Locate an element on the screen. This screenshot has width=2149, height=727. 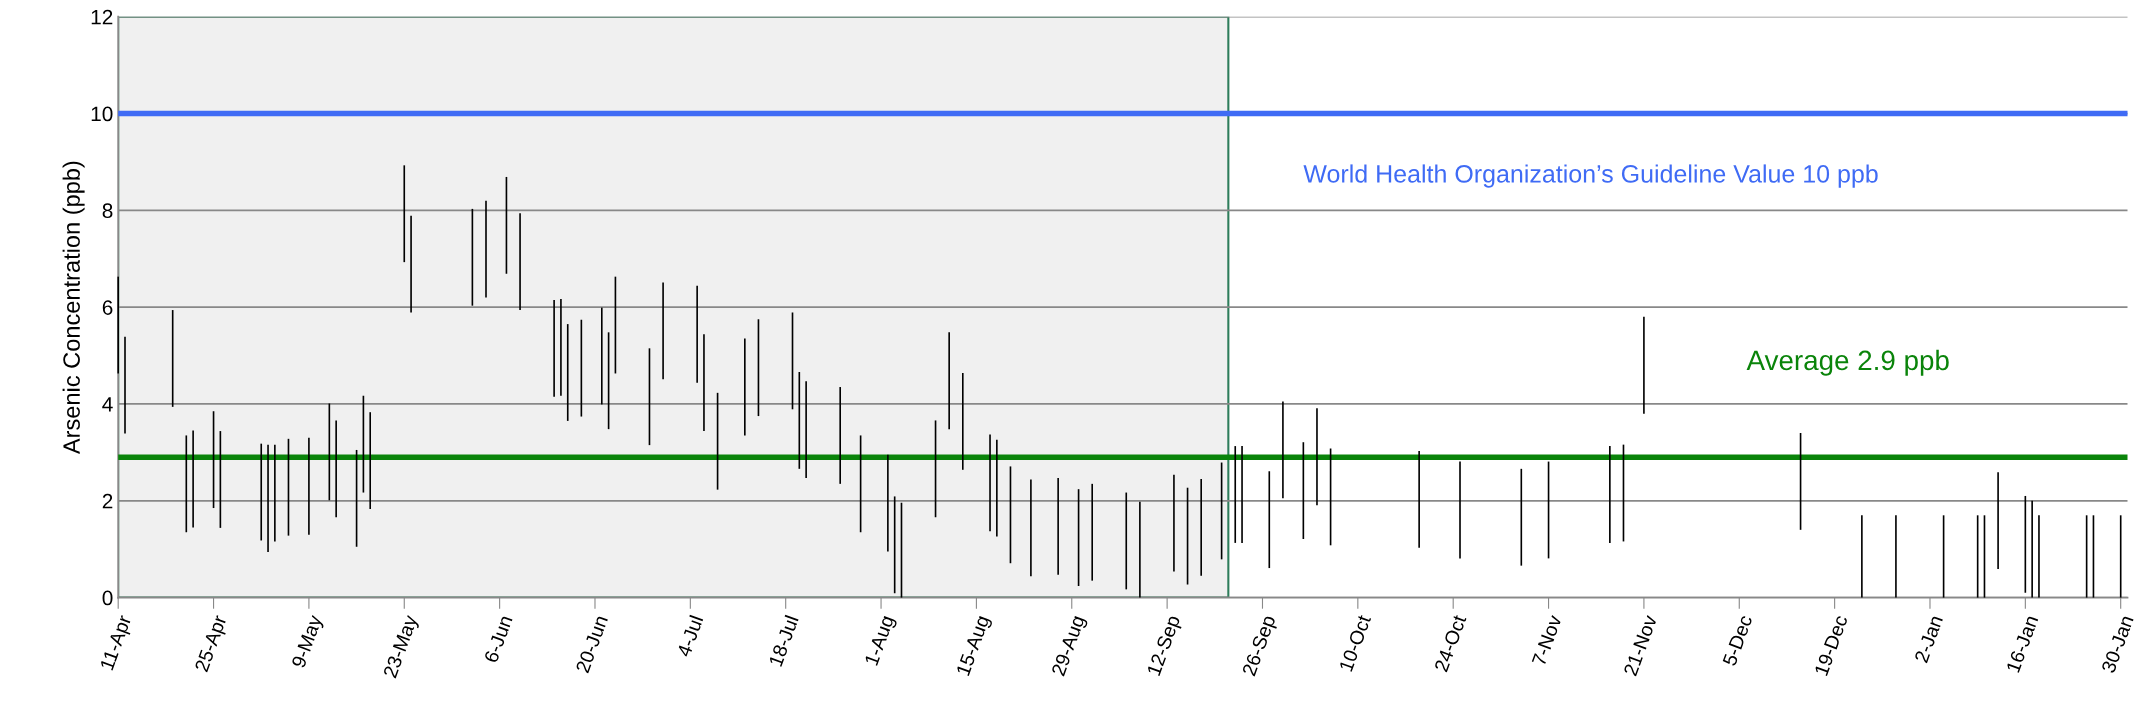
x-tick-label: 20-Jun is located at coordinates (591, 644).